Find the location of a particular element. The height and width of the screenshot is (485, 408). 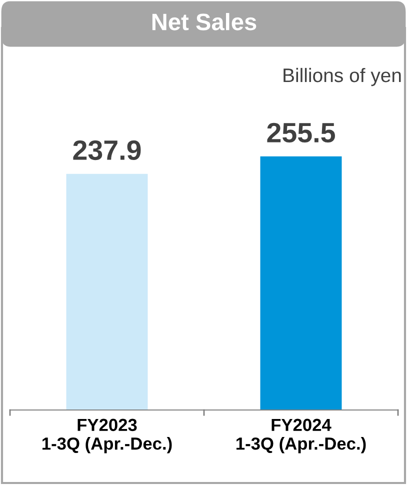

data-label: 255.5 is located at coordinates (301, 132).